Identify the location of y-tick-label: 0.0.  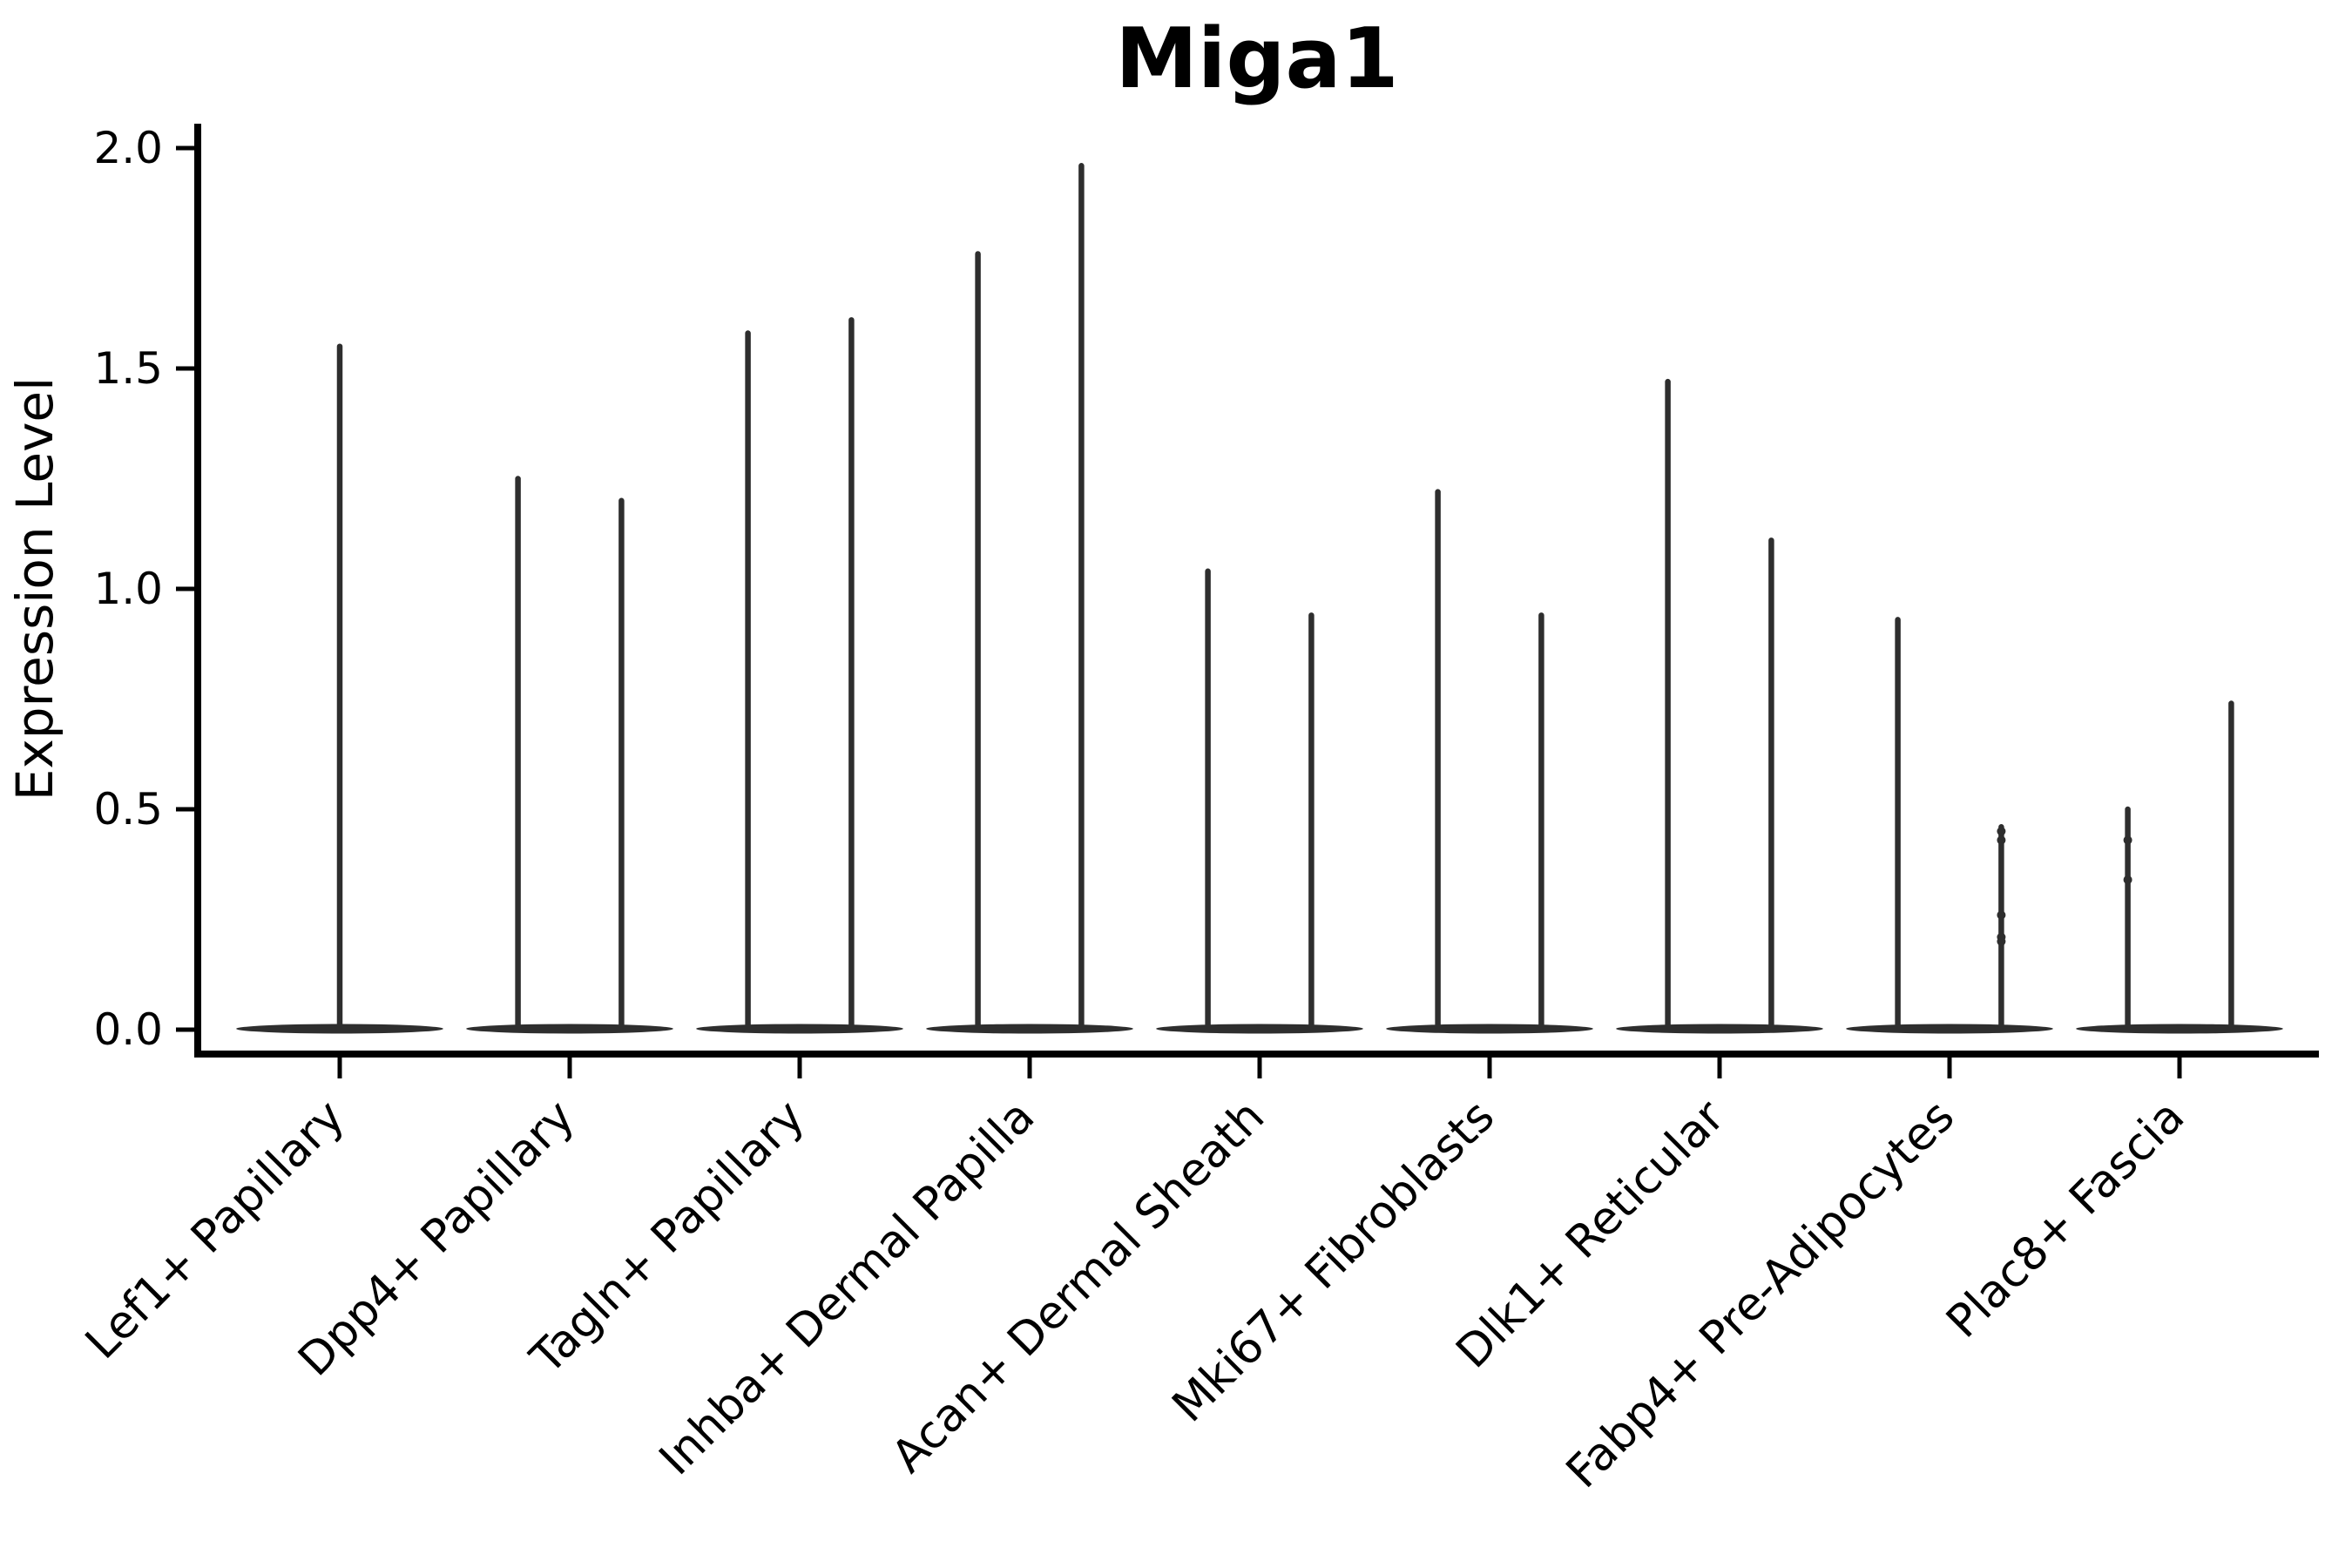
(128, 1029).